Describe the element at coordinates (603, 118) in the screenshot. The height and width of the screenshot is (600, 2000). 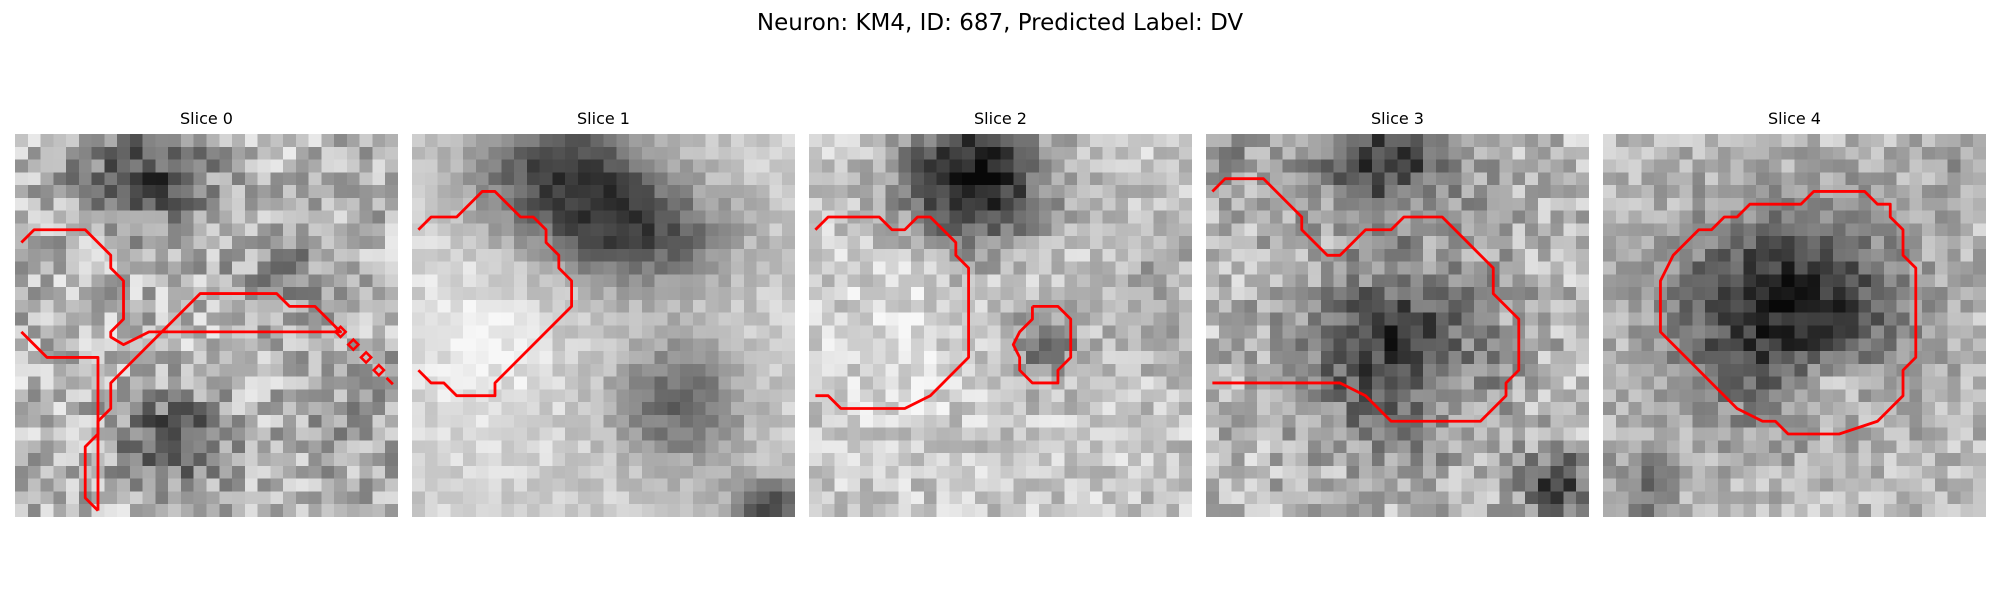
I see `slice-title-1: Slice 1` at that location.